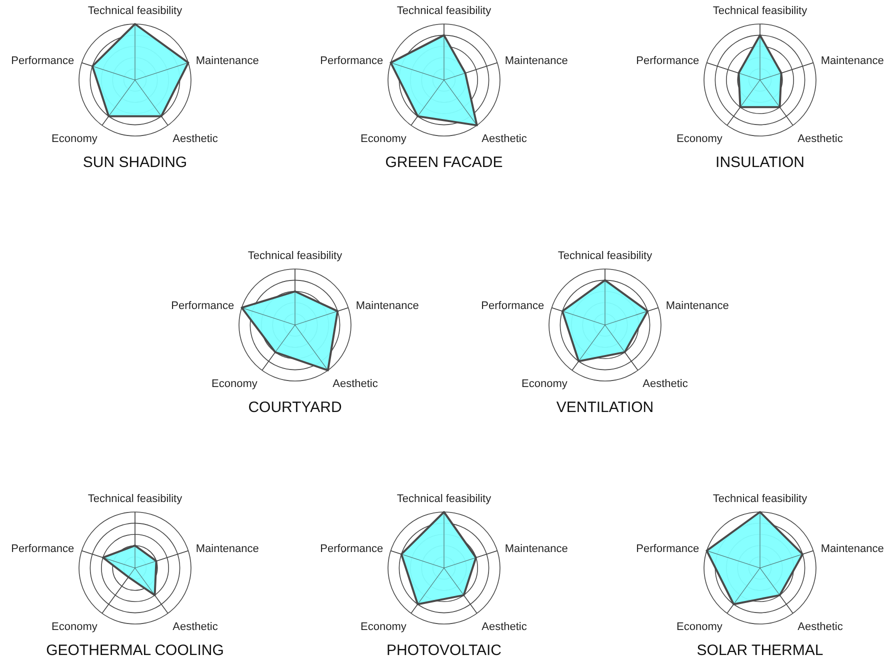 The image size is (887, 658). What do you see at coordinates (444, 162) in the screenshot?
I see `text: GREEN FACADE` at bounding box center [444, 162].